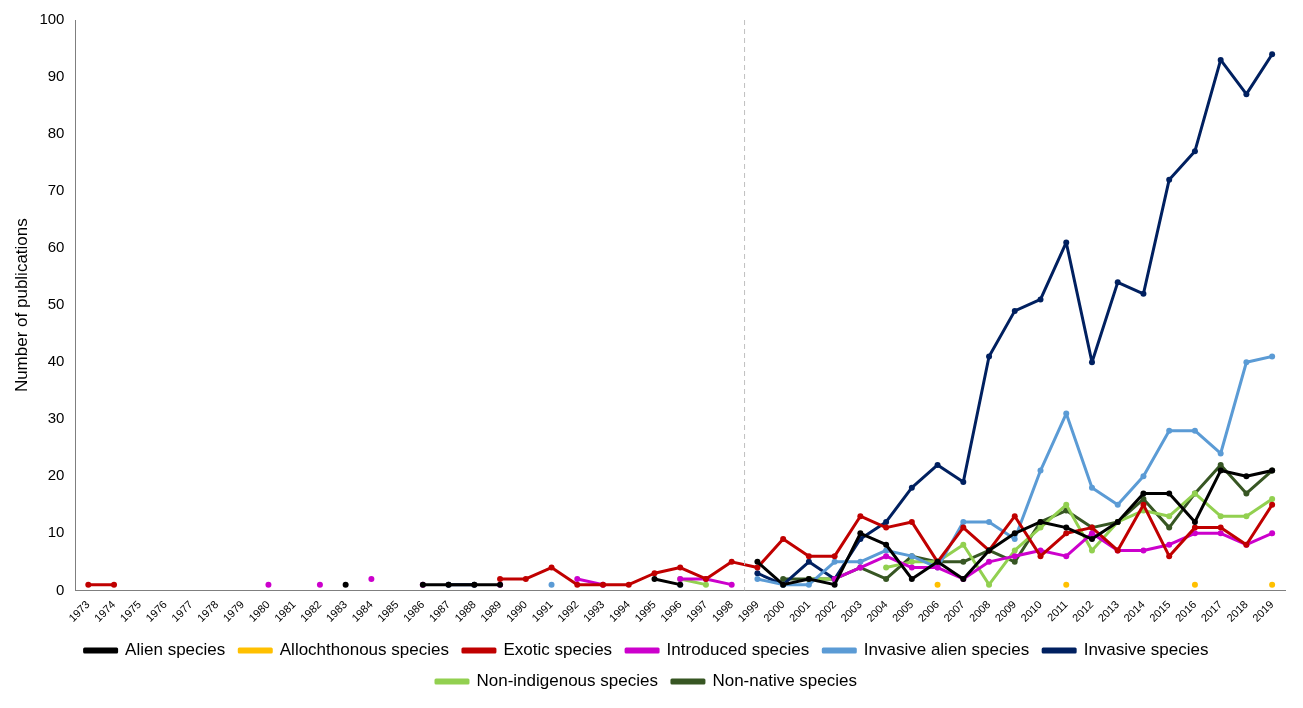  Describe the element at coordinates (56, 190) in the screenshot. I see `y-tick-label: 70` at that location.